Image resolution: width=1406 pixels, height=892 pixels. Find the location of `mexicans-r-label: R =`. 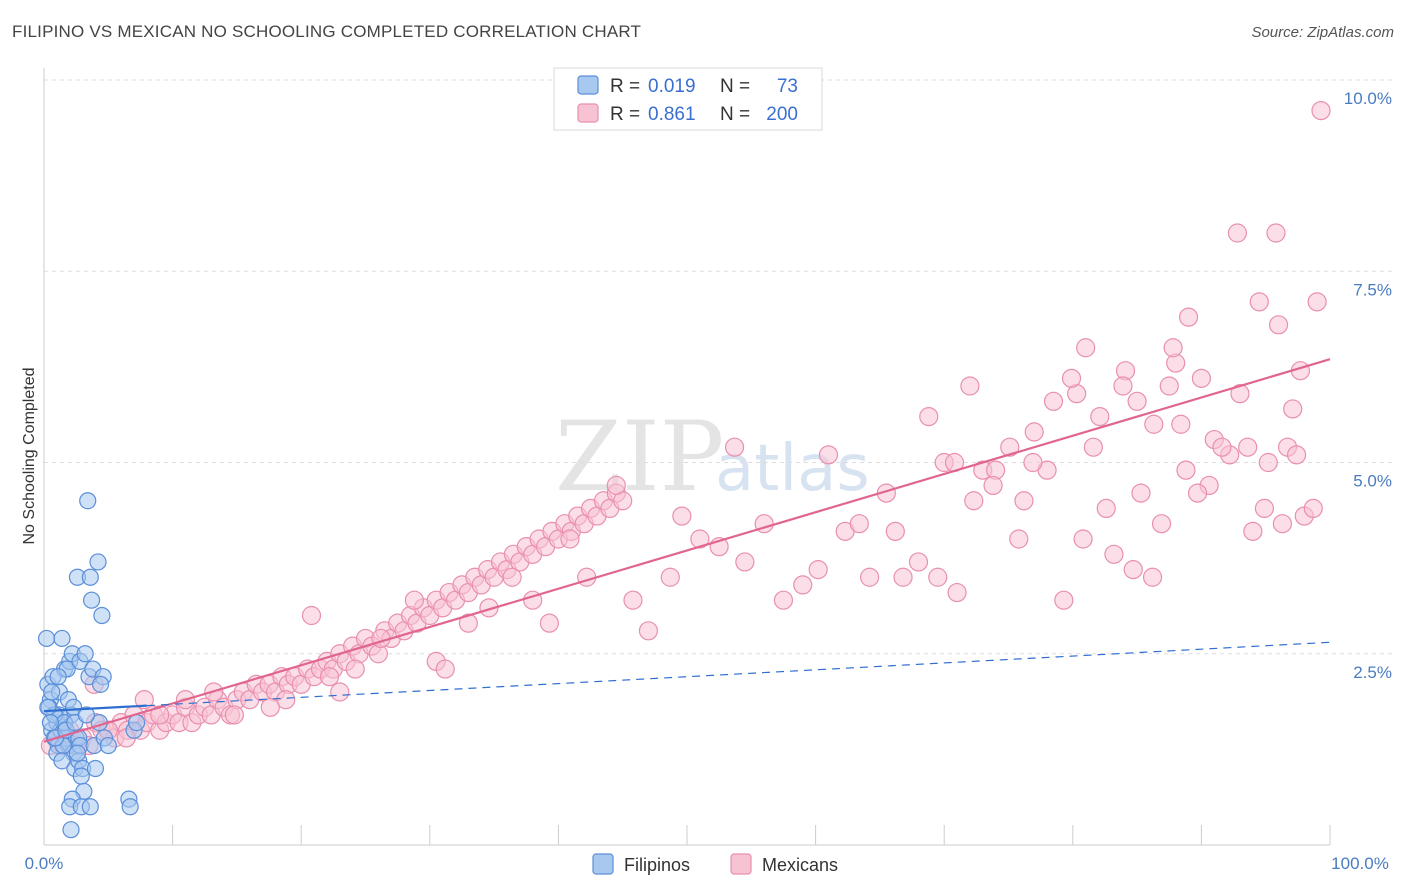

mexicans-r-label: R = is located at coordinates (625, 114).